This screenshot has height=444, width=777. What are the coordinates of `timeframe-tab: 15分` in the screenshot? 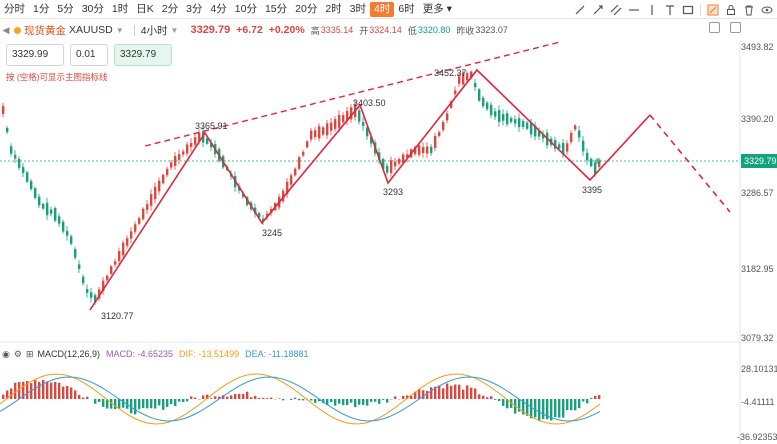 It's located at (276, 8).